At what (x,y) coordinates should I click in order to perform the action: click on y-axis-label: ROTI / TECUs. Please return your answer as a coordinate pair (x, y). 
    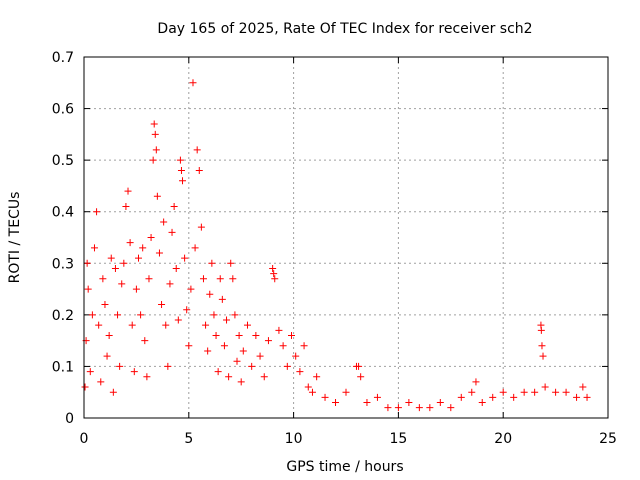
    Looking at the image, I should click on (15, 238).